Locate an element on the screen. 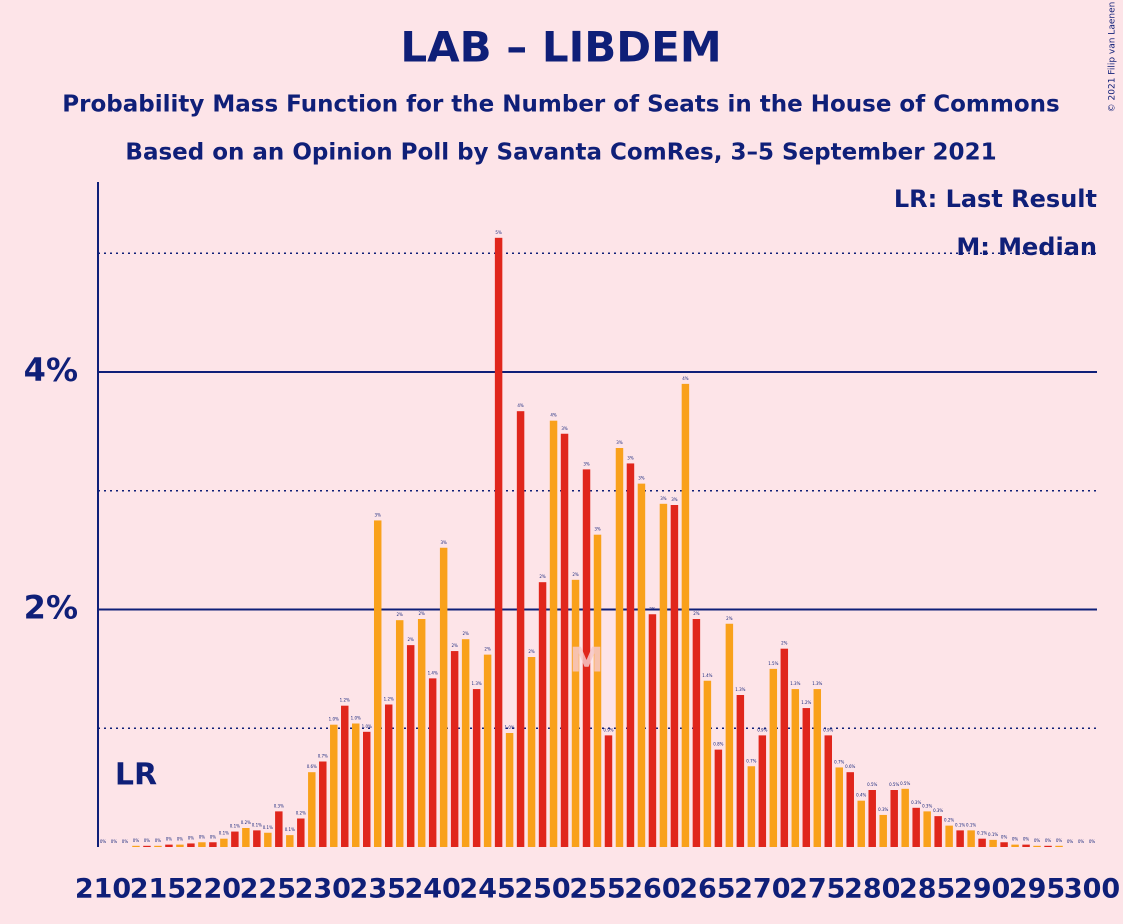  value-label: 0.6% is located at coordinates (850, 766).